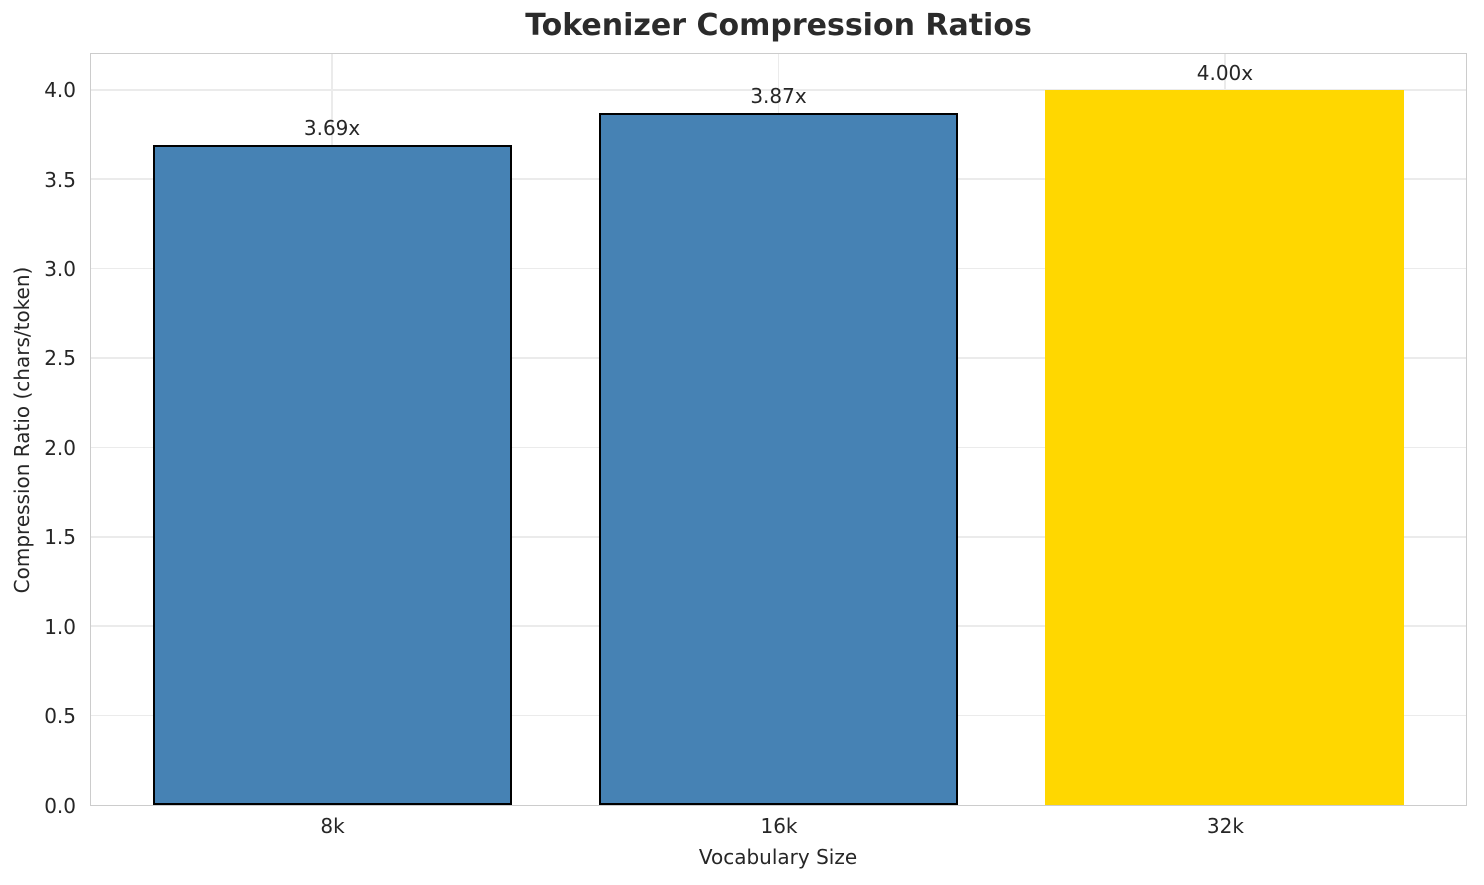  I want to click on y-tick-label: 4.0, so click(60, 90).